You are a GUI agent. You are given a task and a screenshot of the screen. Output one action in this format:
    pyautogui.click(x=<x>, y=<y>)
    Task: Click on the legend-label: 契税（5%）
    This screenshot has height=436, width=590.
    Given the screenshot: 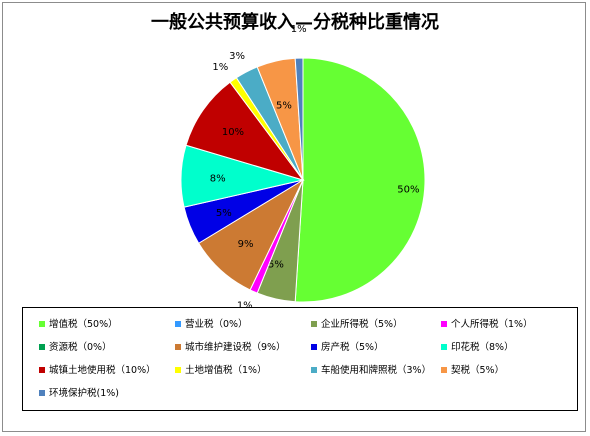 What is the action you would take?
    pyautogui.click(x=478, y=370)
    